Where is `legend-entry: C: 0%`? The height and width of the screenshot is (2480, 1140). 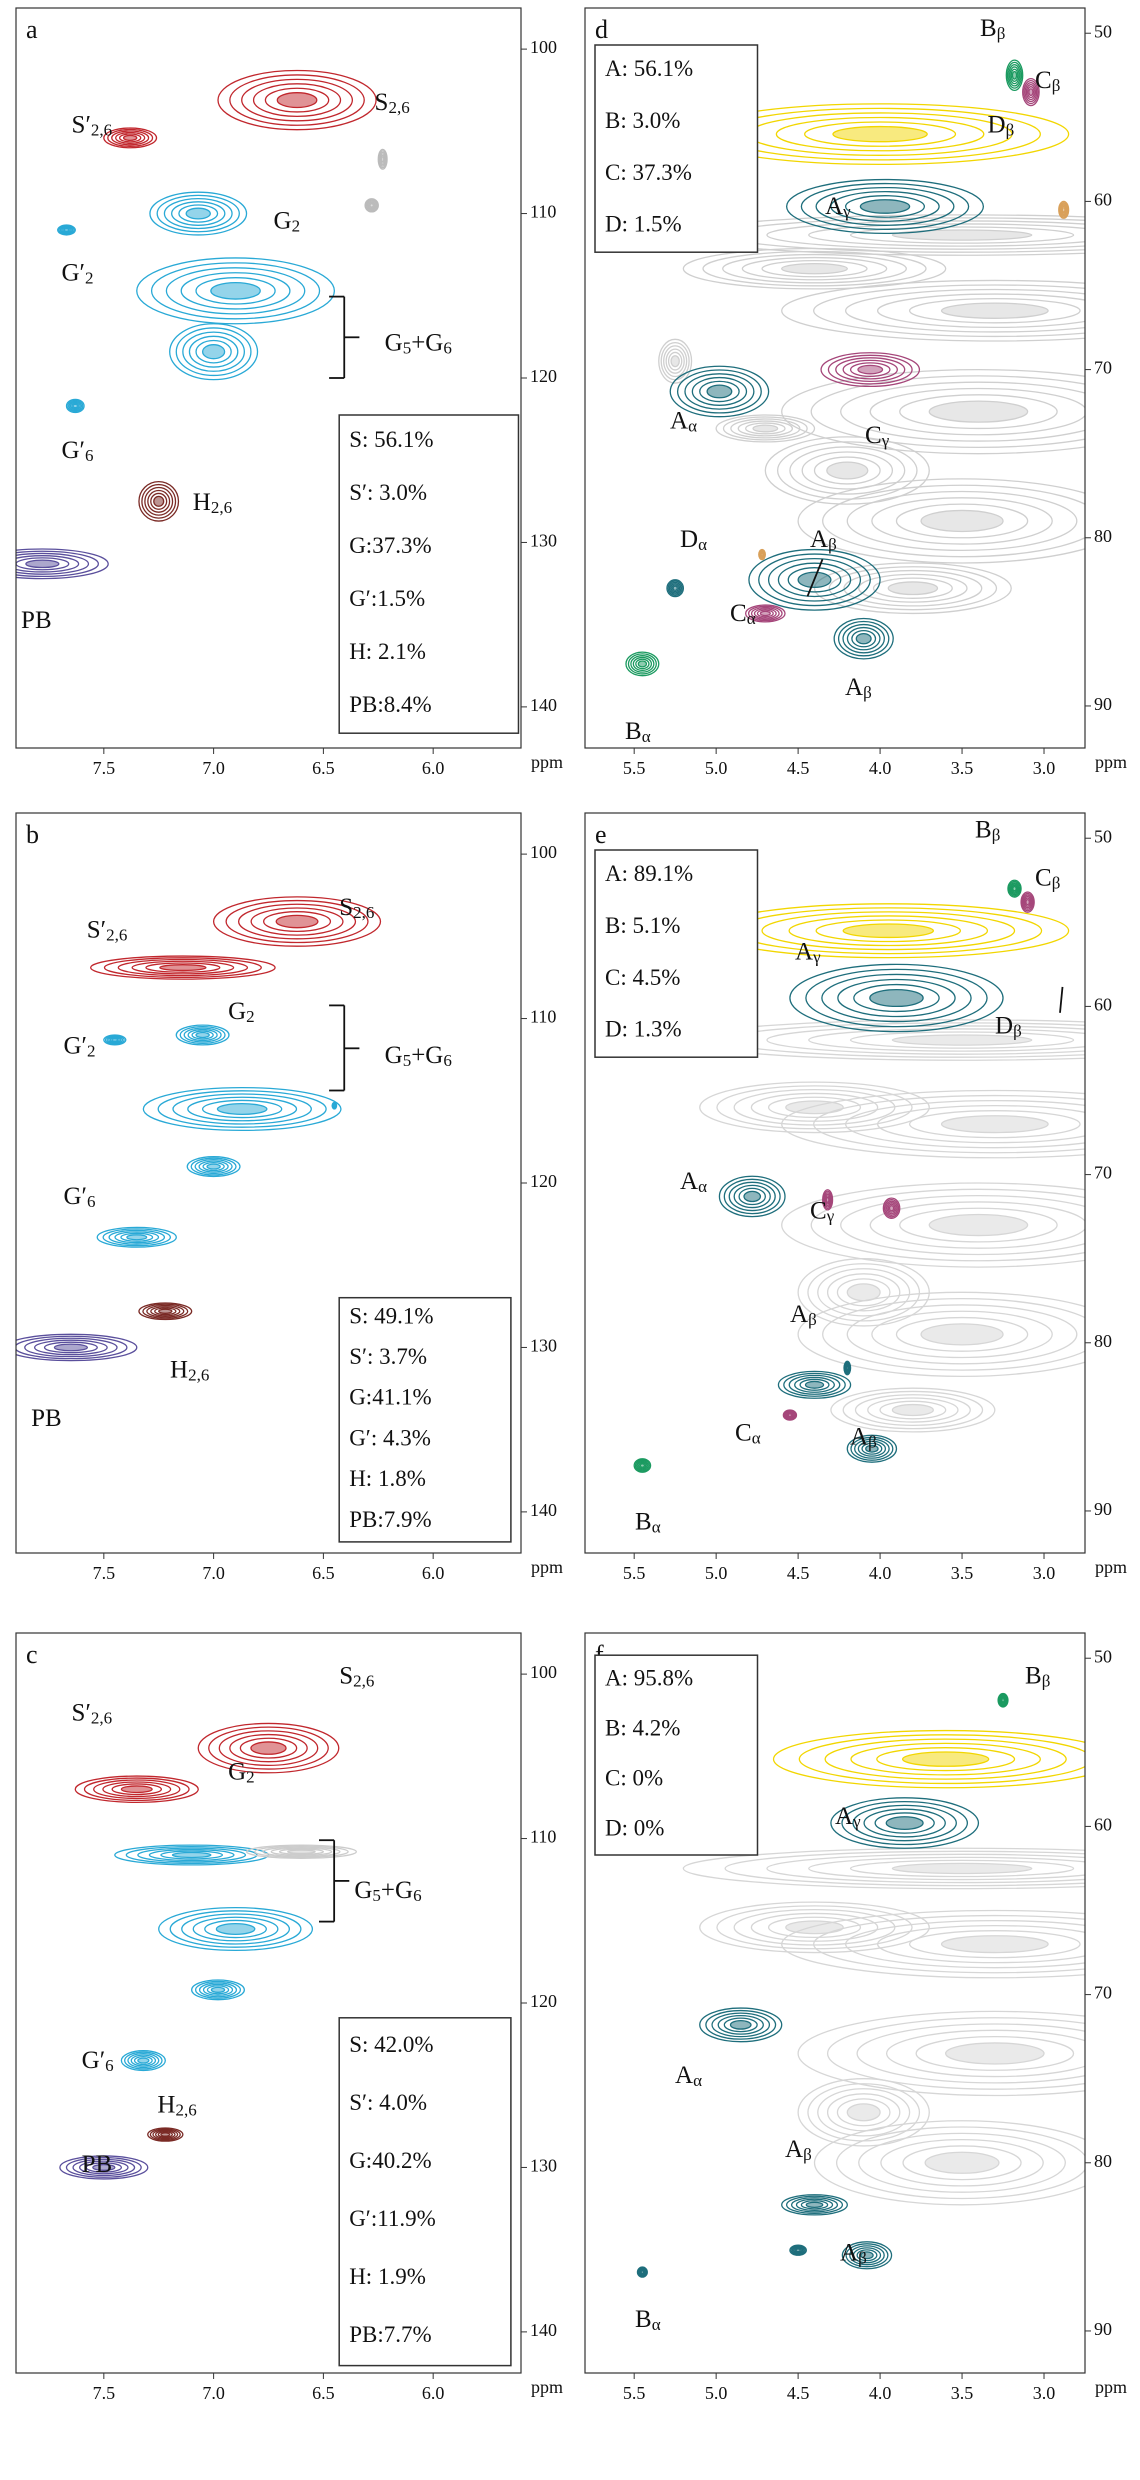 legend-entry: C: 0% is located at coordinates (634, 1777).